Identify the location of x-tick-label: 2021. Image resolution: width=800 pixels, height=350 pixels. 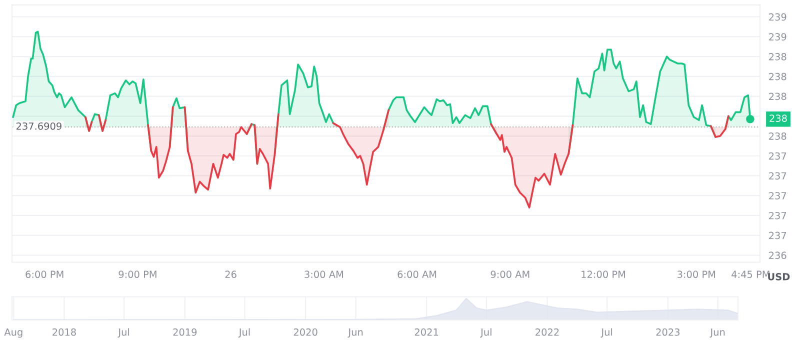
(426, 332).